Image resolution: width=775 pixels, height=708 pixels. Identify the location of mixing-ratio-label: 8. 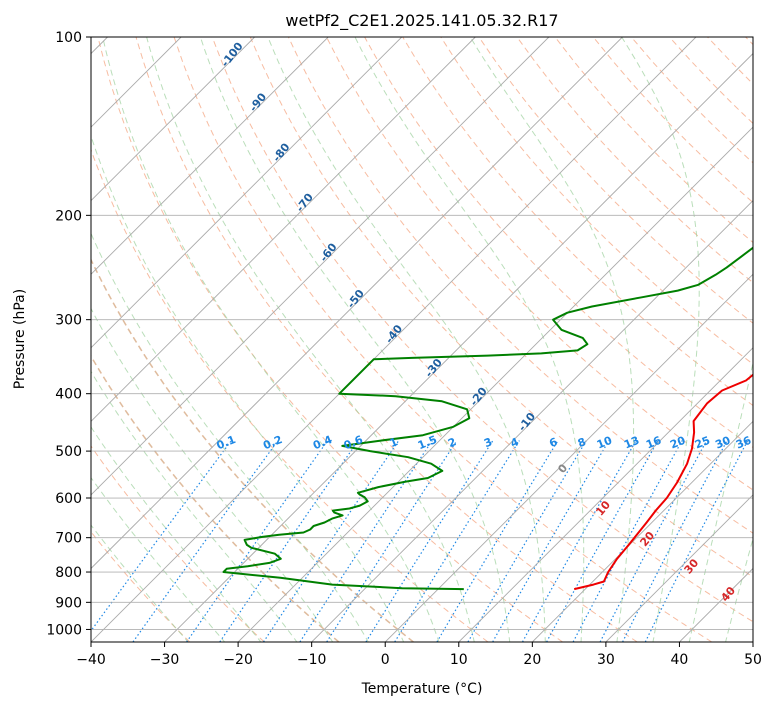
(582, 442).